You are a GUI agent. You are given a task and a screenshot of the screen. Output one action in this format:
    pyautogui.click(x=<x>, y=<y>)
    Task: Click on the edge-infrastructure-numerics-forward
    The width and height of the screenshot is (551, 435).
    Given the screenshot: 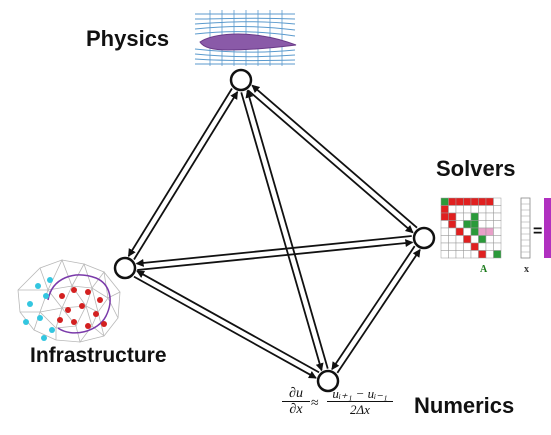 What is the action you would take?
    pyautogui.click(x=225, y=327)
    